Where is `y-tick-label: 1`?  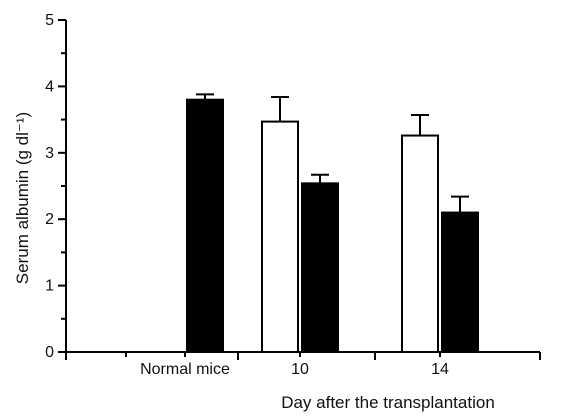 y-tick-label: 1 is located at coordinates (49, 286).